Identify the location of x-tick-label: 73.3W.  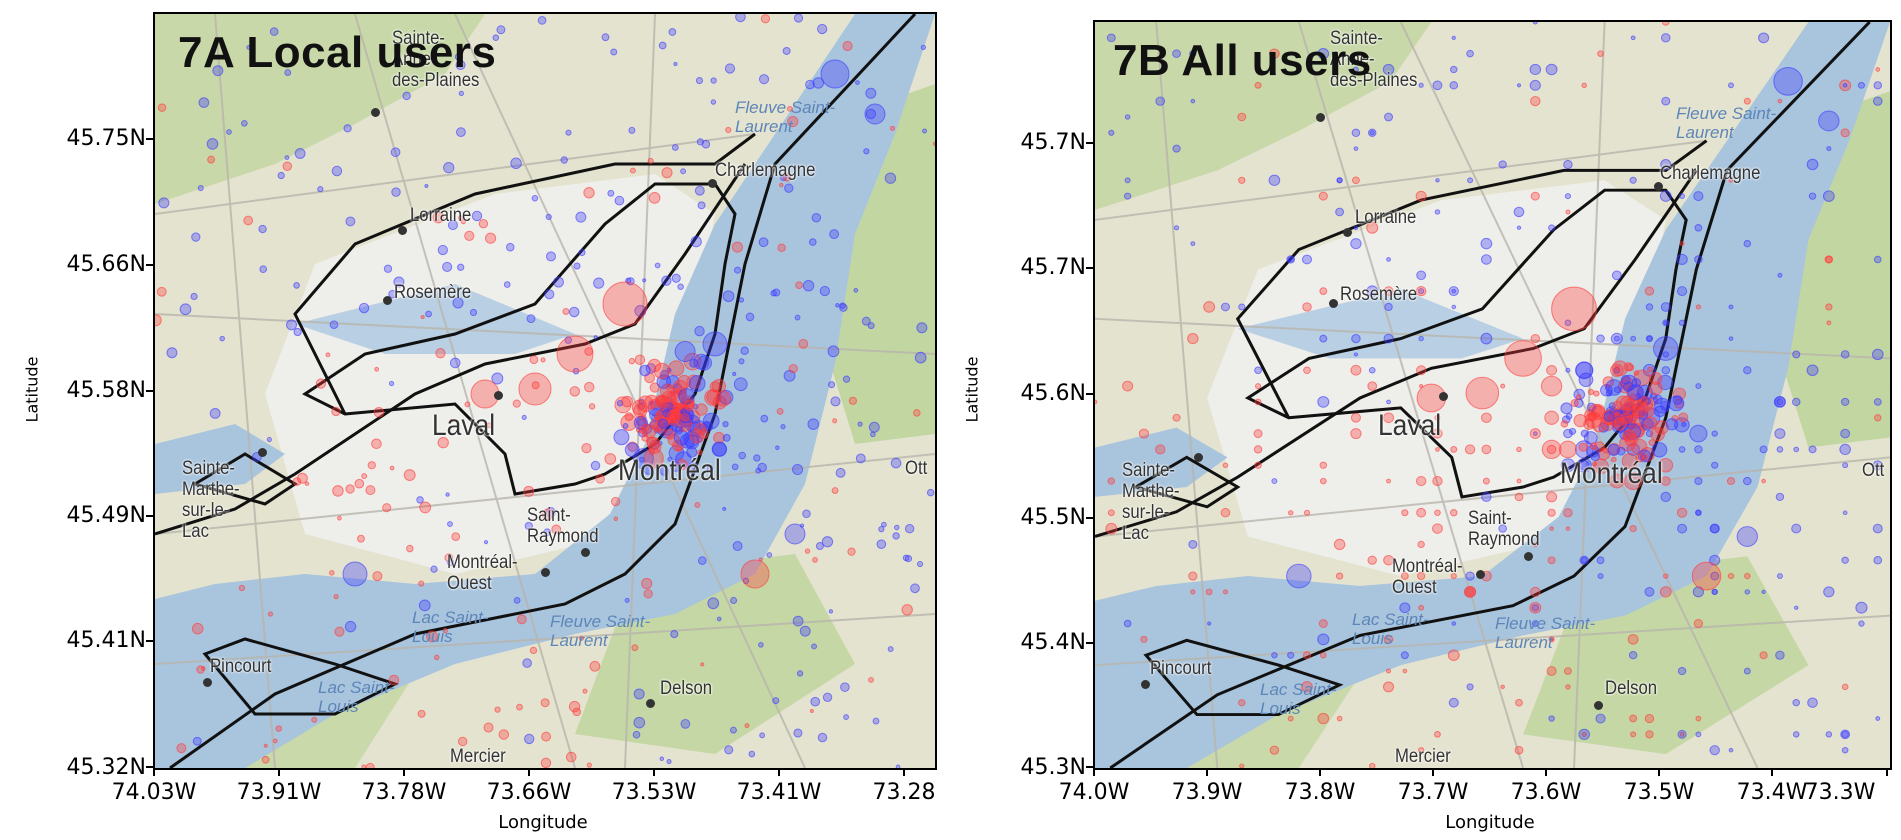
(1840, 792).